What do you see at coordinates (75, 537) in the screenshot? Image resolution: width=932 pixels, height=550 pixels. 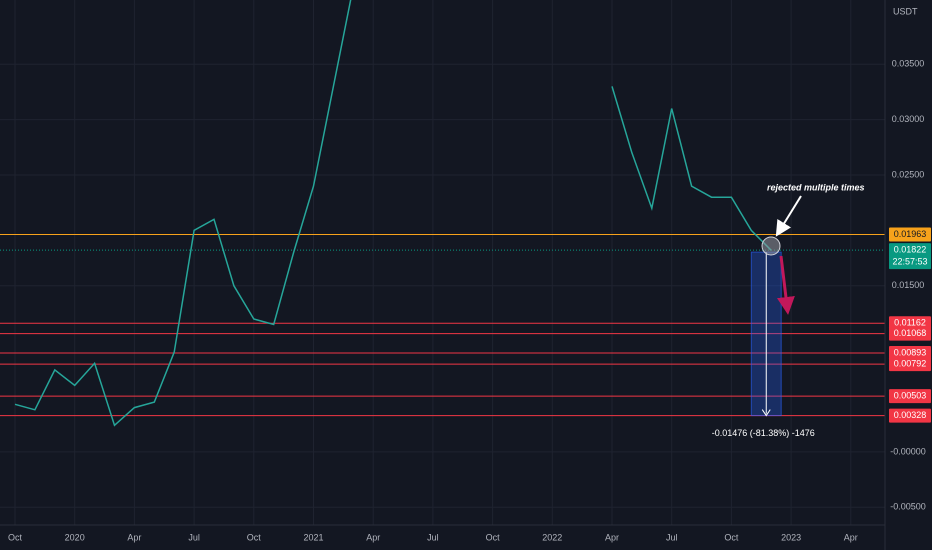 I see `x-tick-label: 2020` at bounding box center [75, 537].